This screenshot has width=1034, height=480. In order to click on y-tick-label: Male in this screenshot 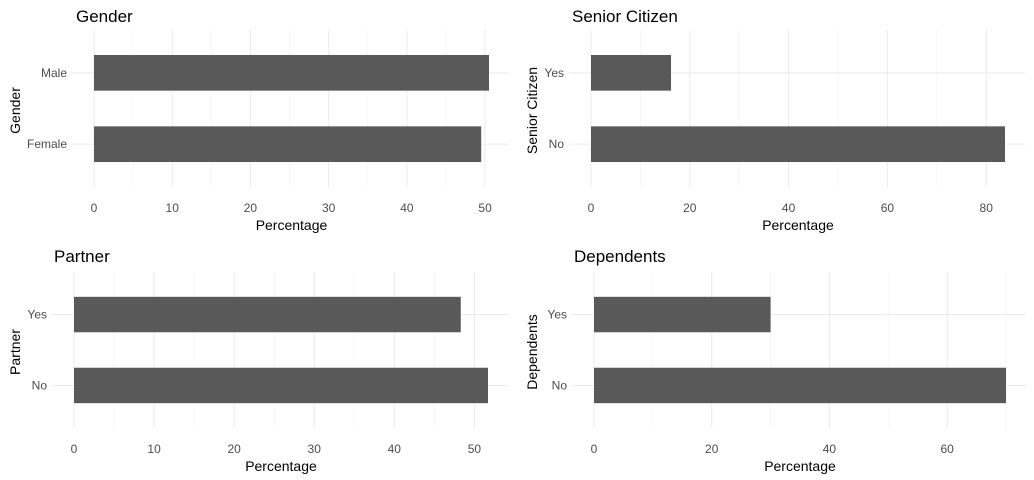, I will do `click(54, 73)`.